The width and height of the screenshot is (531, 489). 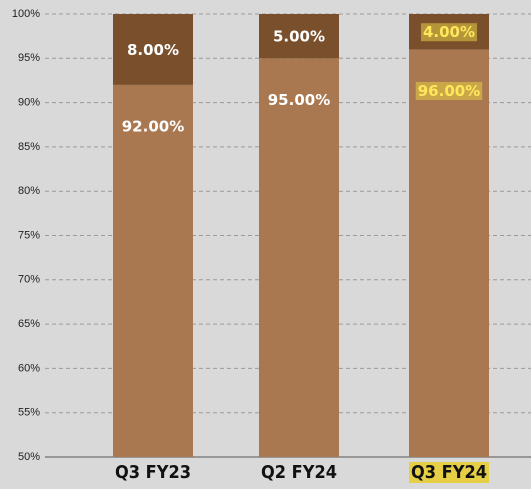 I want to click on y-tick-label: 90%, so click(x=29, y=103).